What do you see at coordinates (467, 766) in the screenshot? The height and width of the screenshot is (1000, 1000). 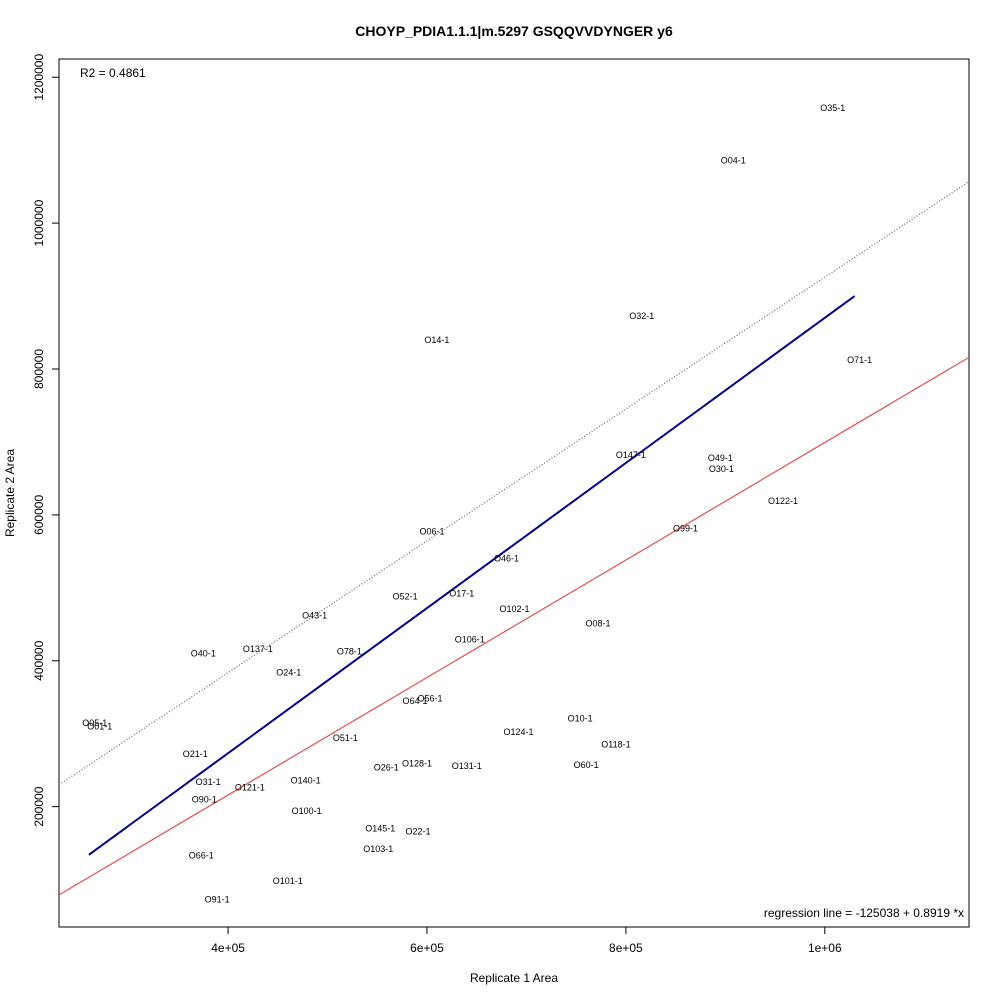 I see `point-label: O131-1` at bounding box center [467, 766].